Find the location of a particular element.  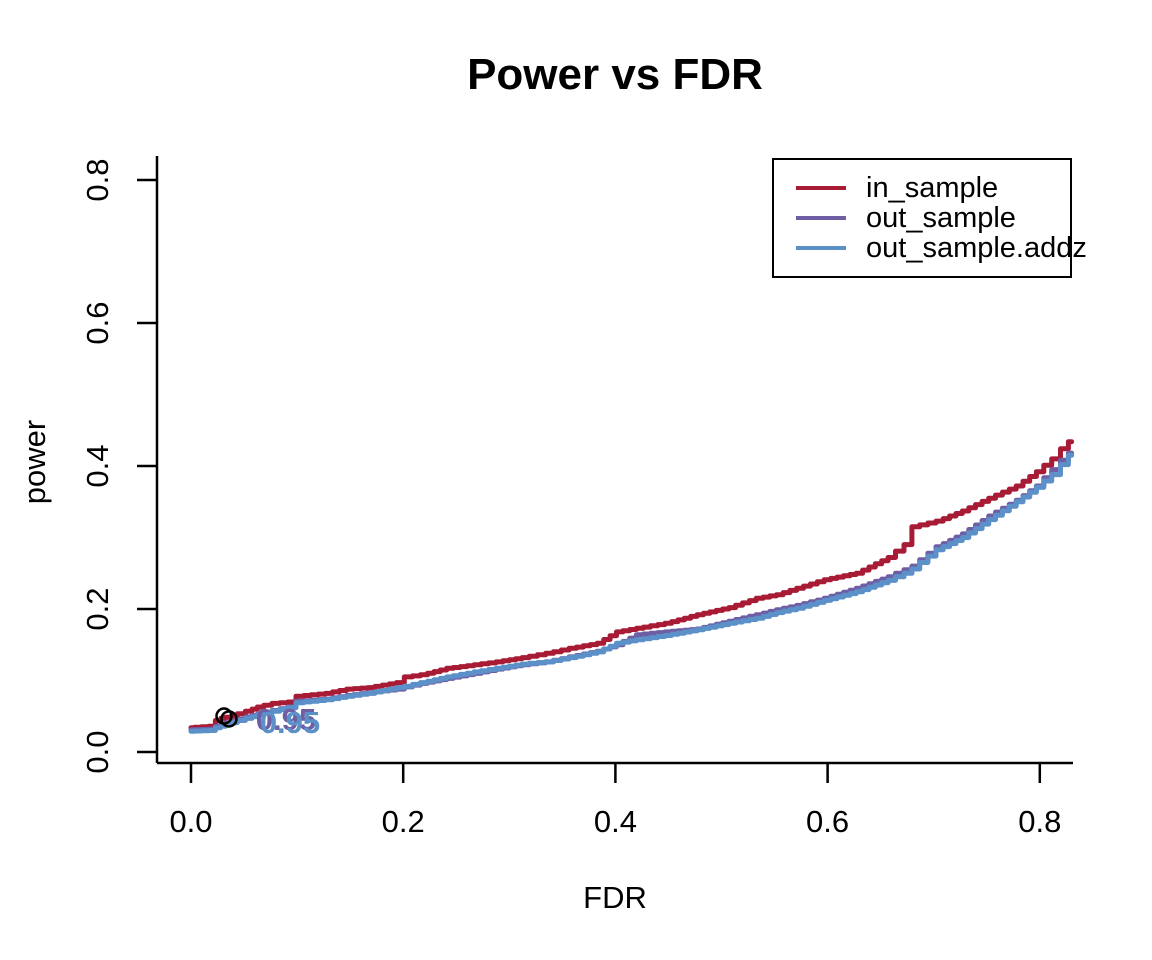

legend-entry-out-sample-addz: out_sample.addz is located at coordinates (930, 248).